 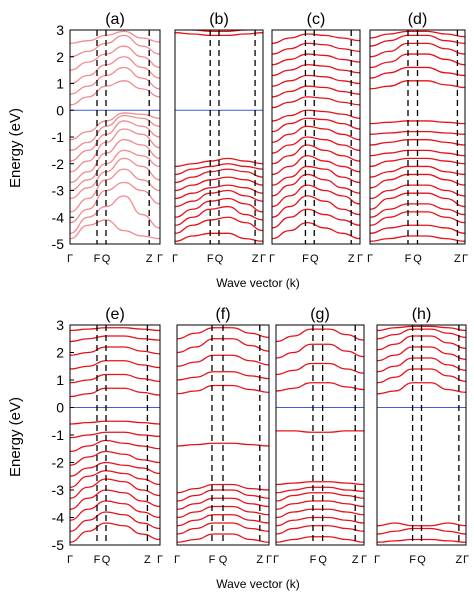 I want to click on panel-title: (b), so click(x=219, y=19).